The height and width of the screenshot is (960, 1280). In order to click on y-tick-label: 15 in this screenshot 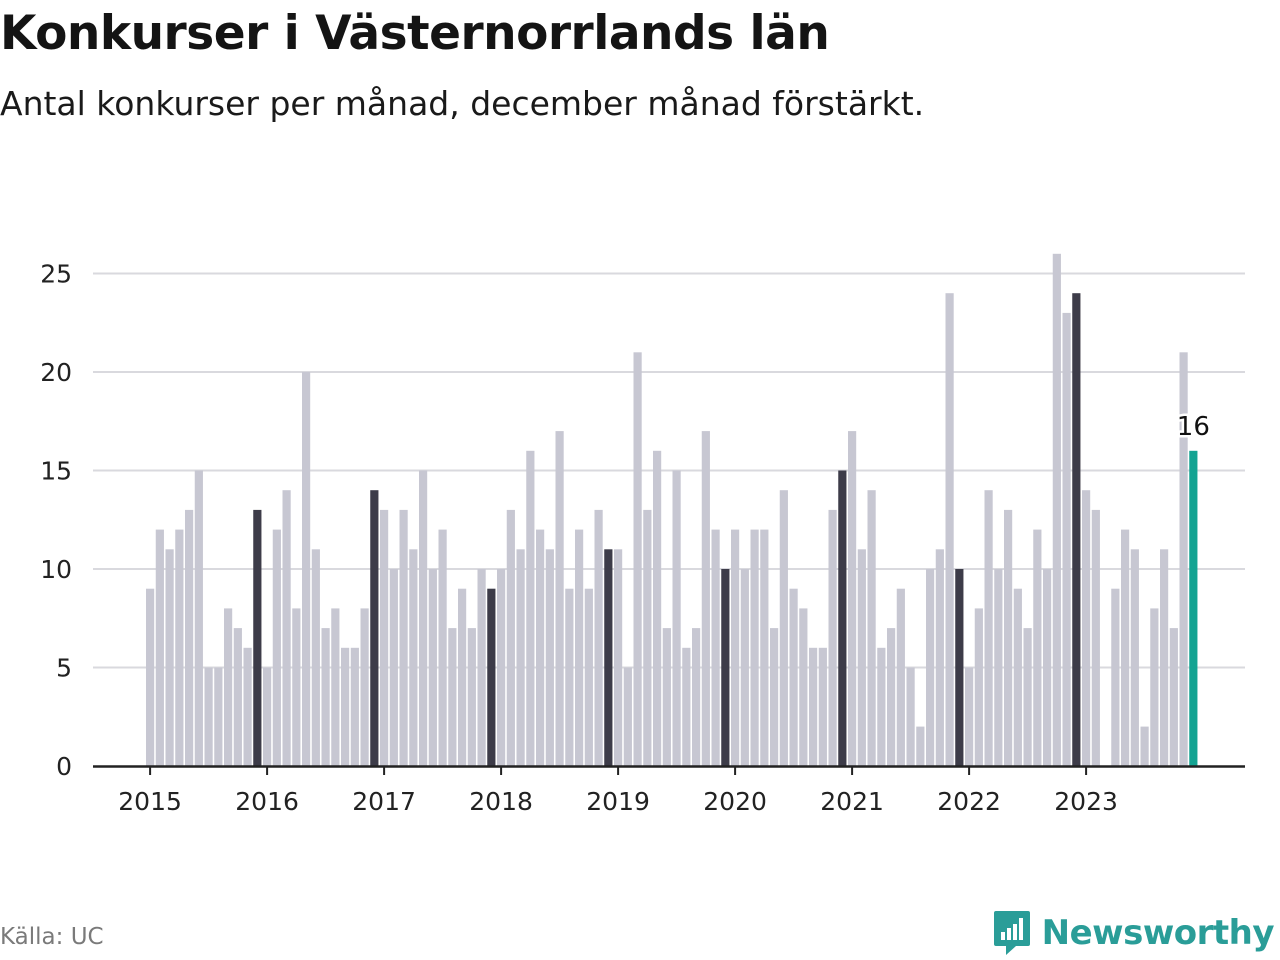, I will do `click(56, 471)`.